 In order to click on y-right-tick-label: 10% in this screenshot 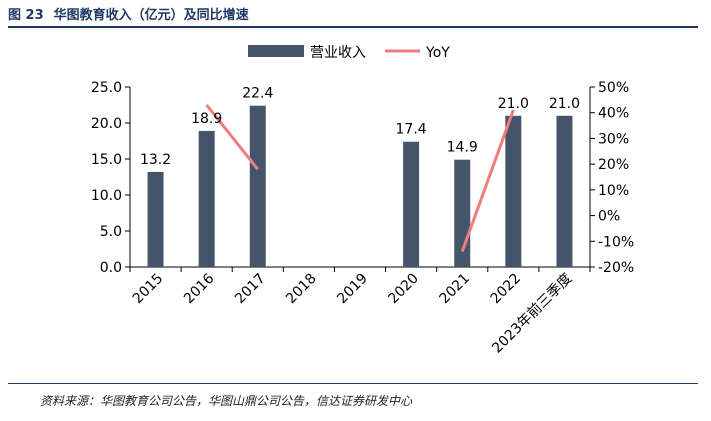, I will do `click(613, 191)`.